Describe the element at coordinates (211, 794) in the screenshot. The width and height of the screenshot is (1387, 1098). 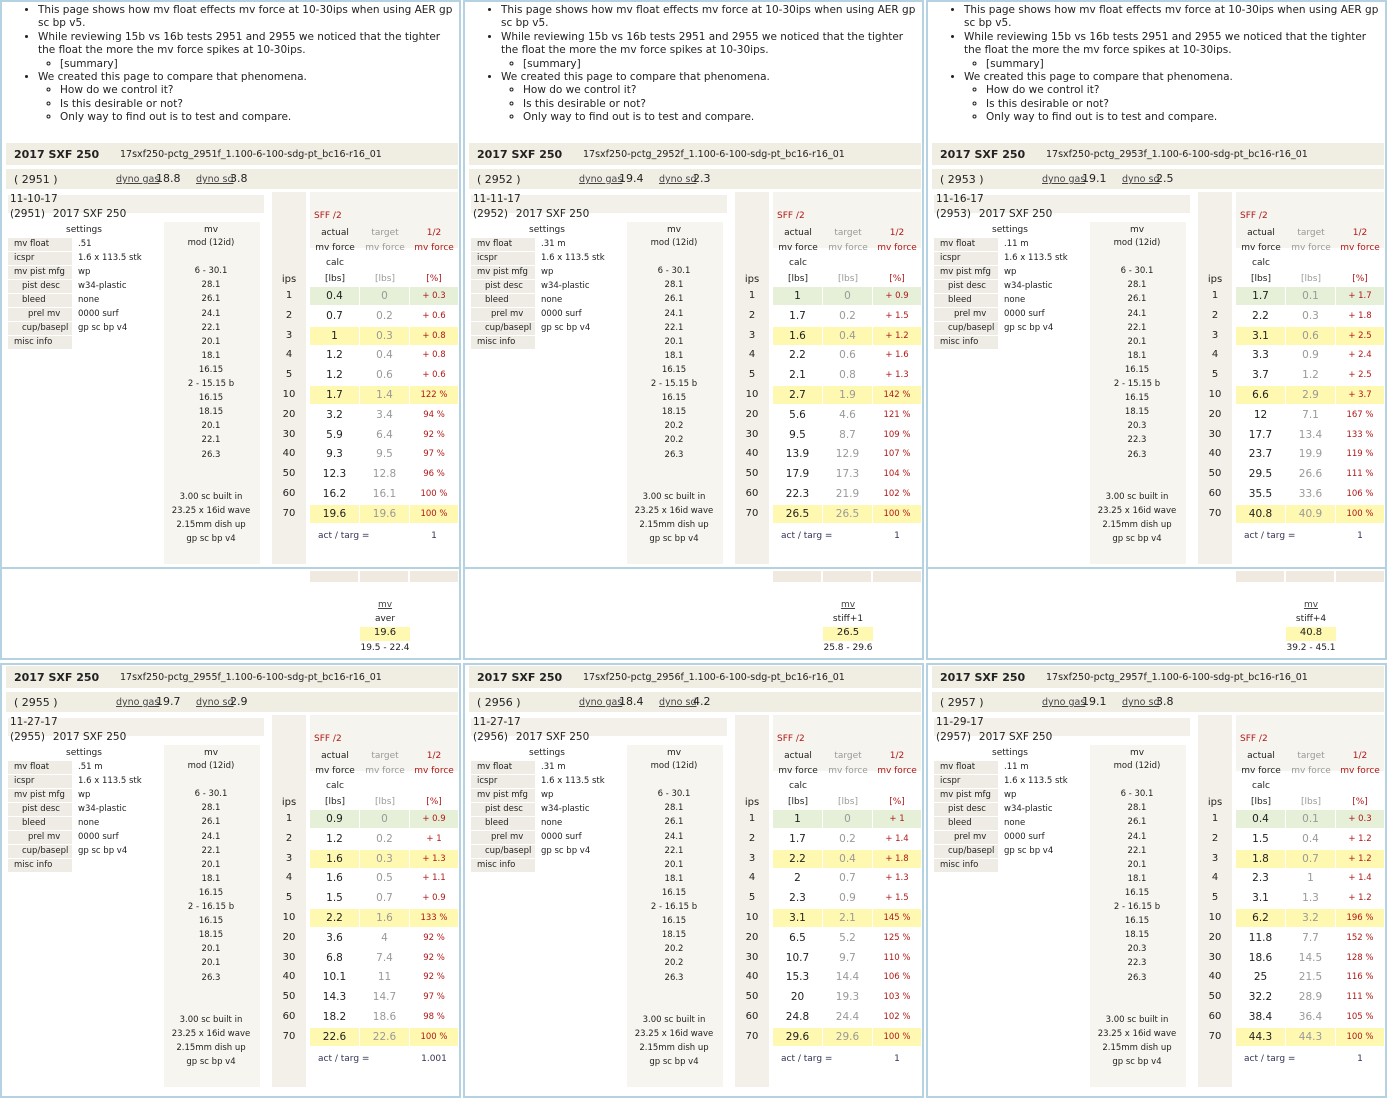
I see `mv-stack-line: 6 - 30.1` at that location.